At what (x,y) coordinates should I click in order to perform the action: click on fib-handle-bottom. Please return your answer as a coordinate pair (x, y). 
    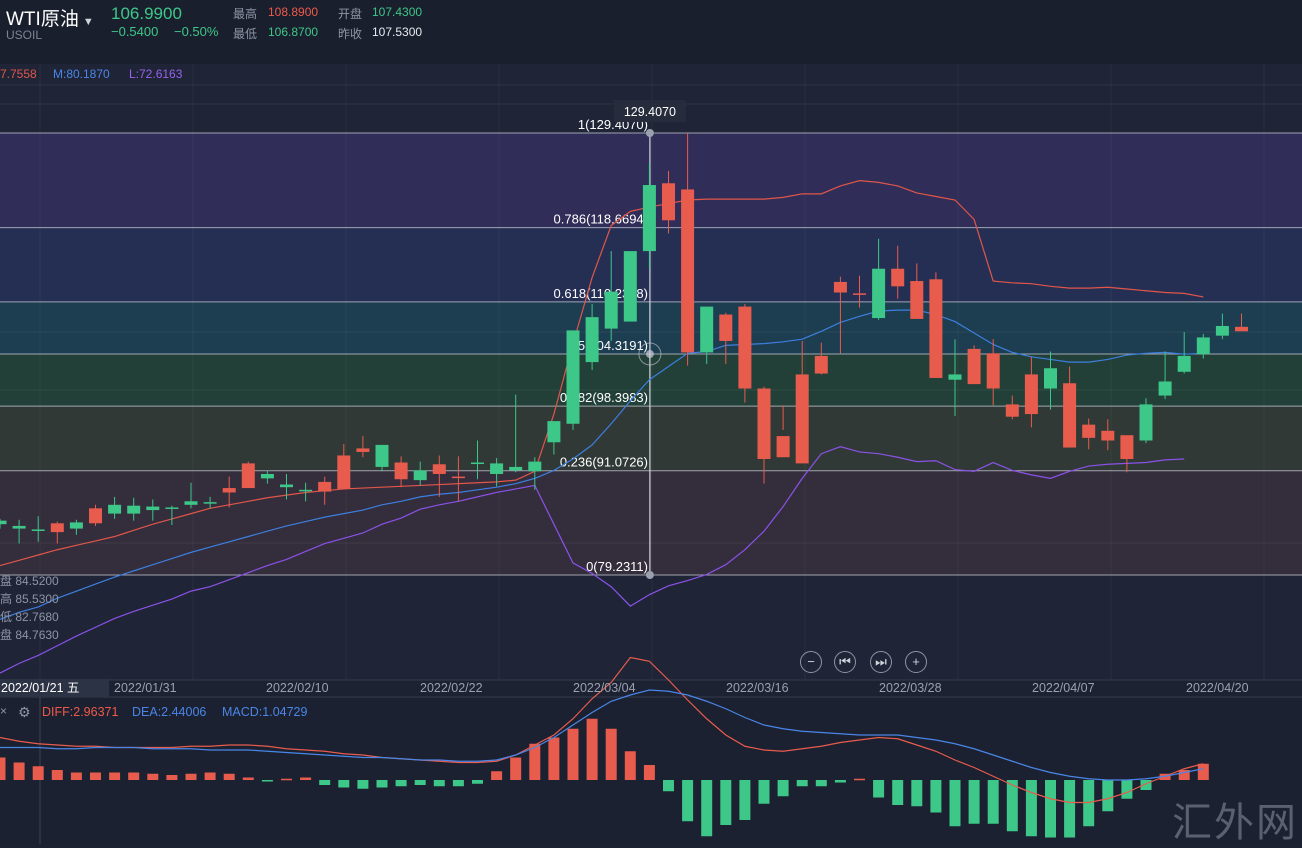
    Looking at the image, I should click on (649, 575).